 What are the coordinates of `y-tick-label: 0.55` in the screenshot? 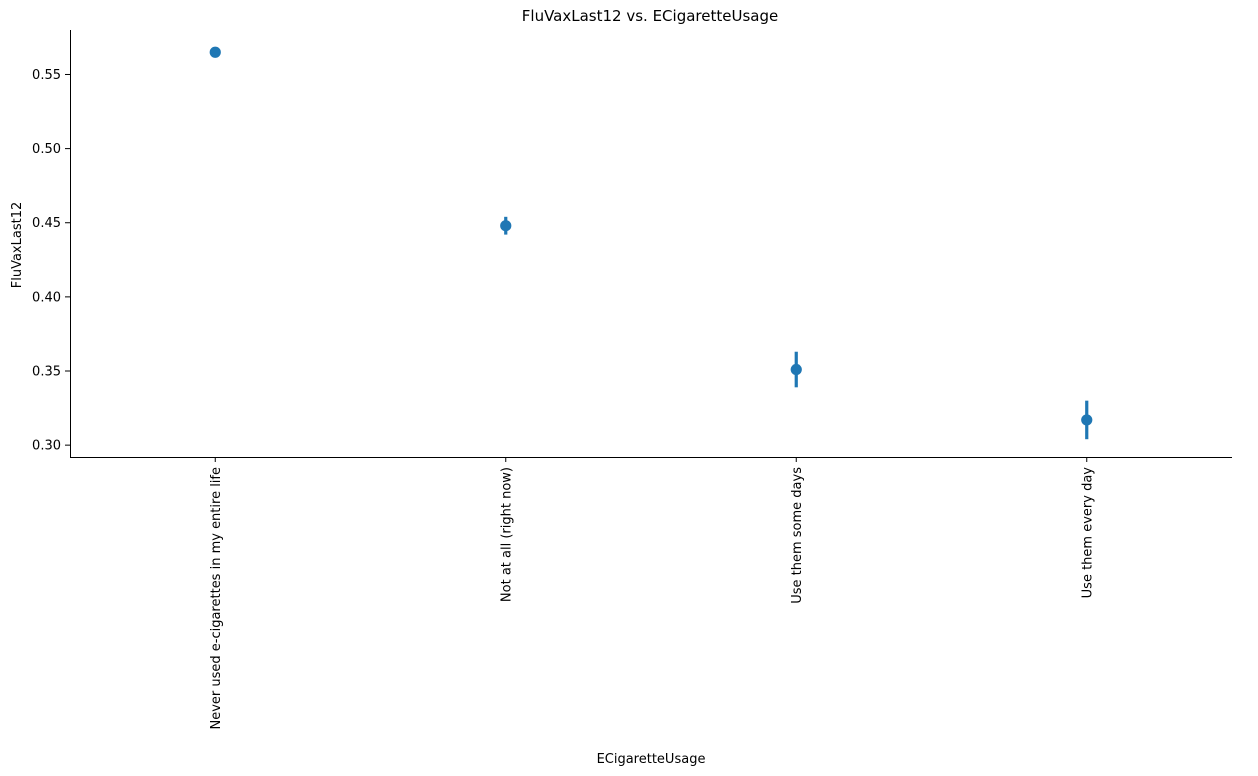 It's located at (46, 75).